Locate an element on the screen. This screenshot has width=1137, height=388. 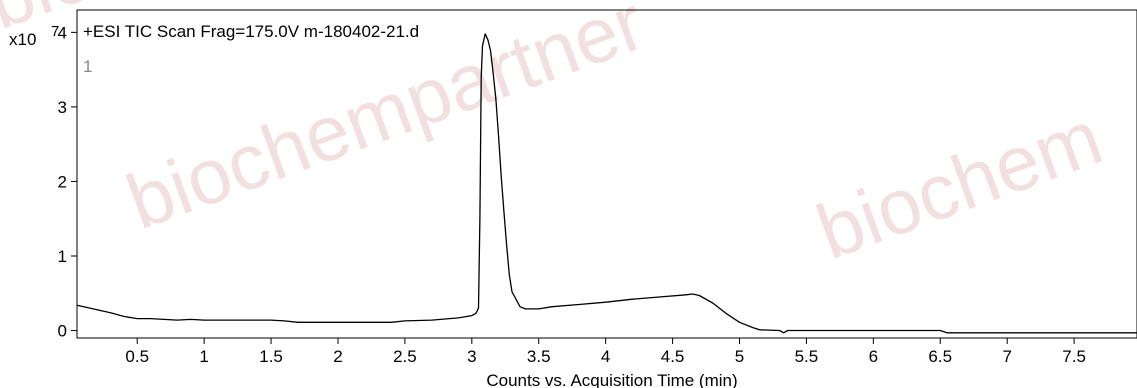
x-tick-label: 2 is located at coordinates (337, 356).